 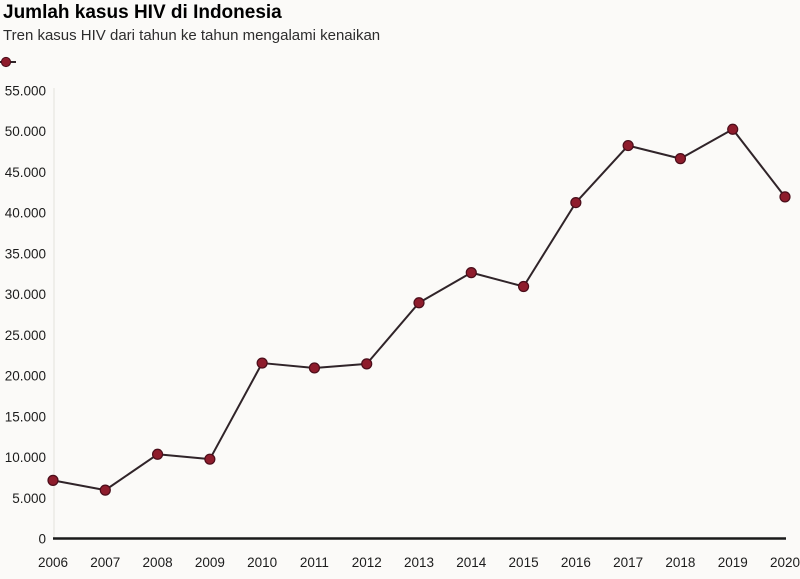 What do you see at coordinates (680, 562) in the screenshot?
I see `x-axis-tick-label: 2018` at bounding box center [680, 562].